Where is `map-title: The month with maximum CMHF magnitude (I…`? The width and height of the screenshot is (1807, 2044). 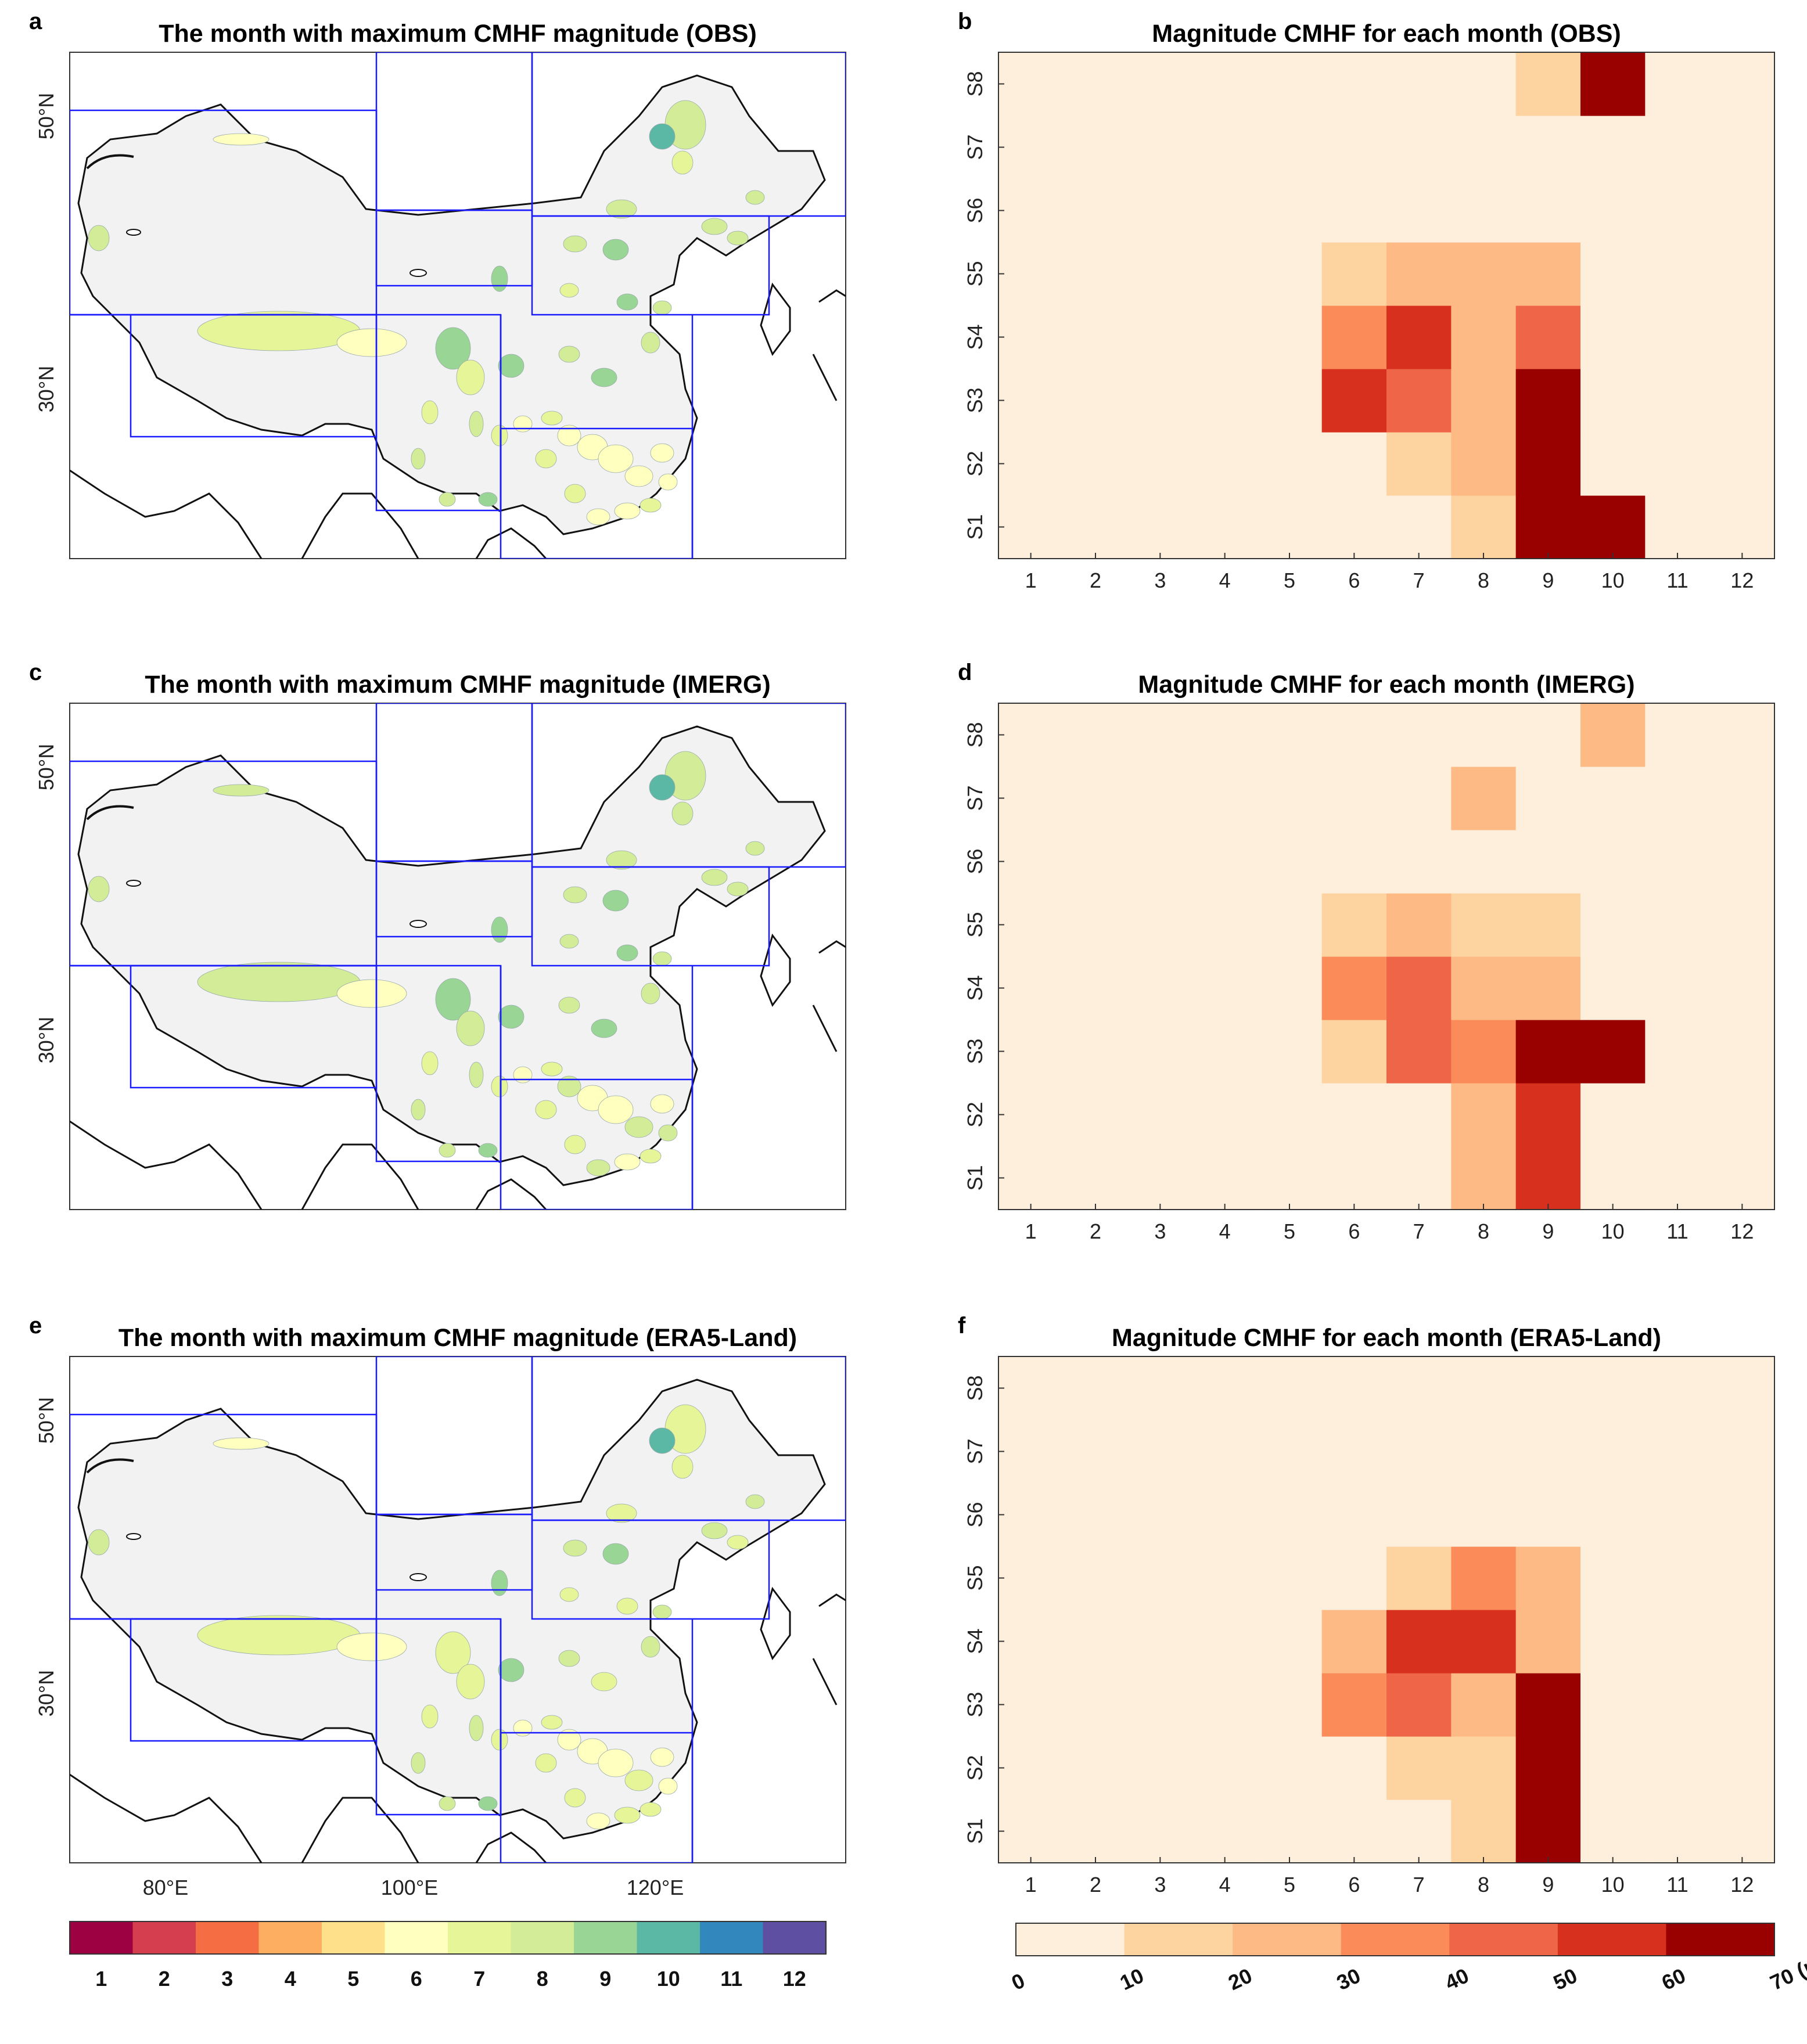 map-title: The month with maximum CMHF magnitude (I… is located at coordinates (457, 685).